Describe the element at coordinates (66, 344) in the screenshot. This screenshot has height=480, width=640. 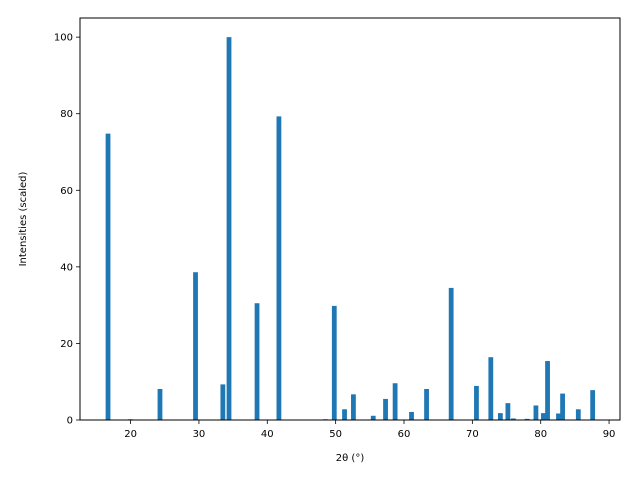
I see `y-tick-label: 20` at that location.